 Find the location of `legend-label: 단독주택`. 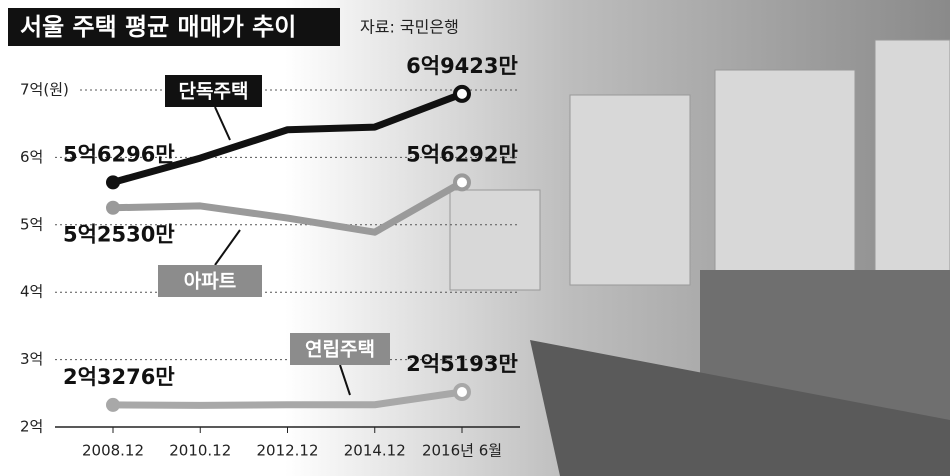

legend-label: 단독주택 is located at coordinates (214, 92).